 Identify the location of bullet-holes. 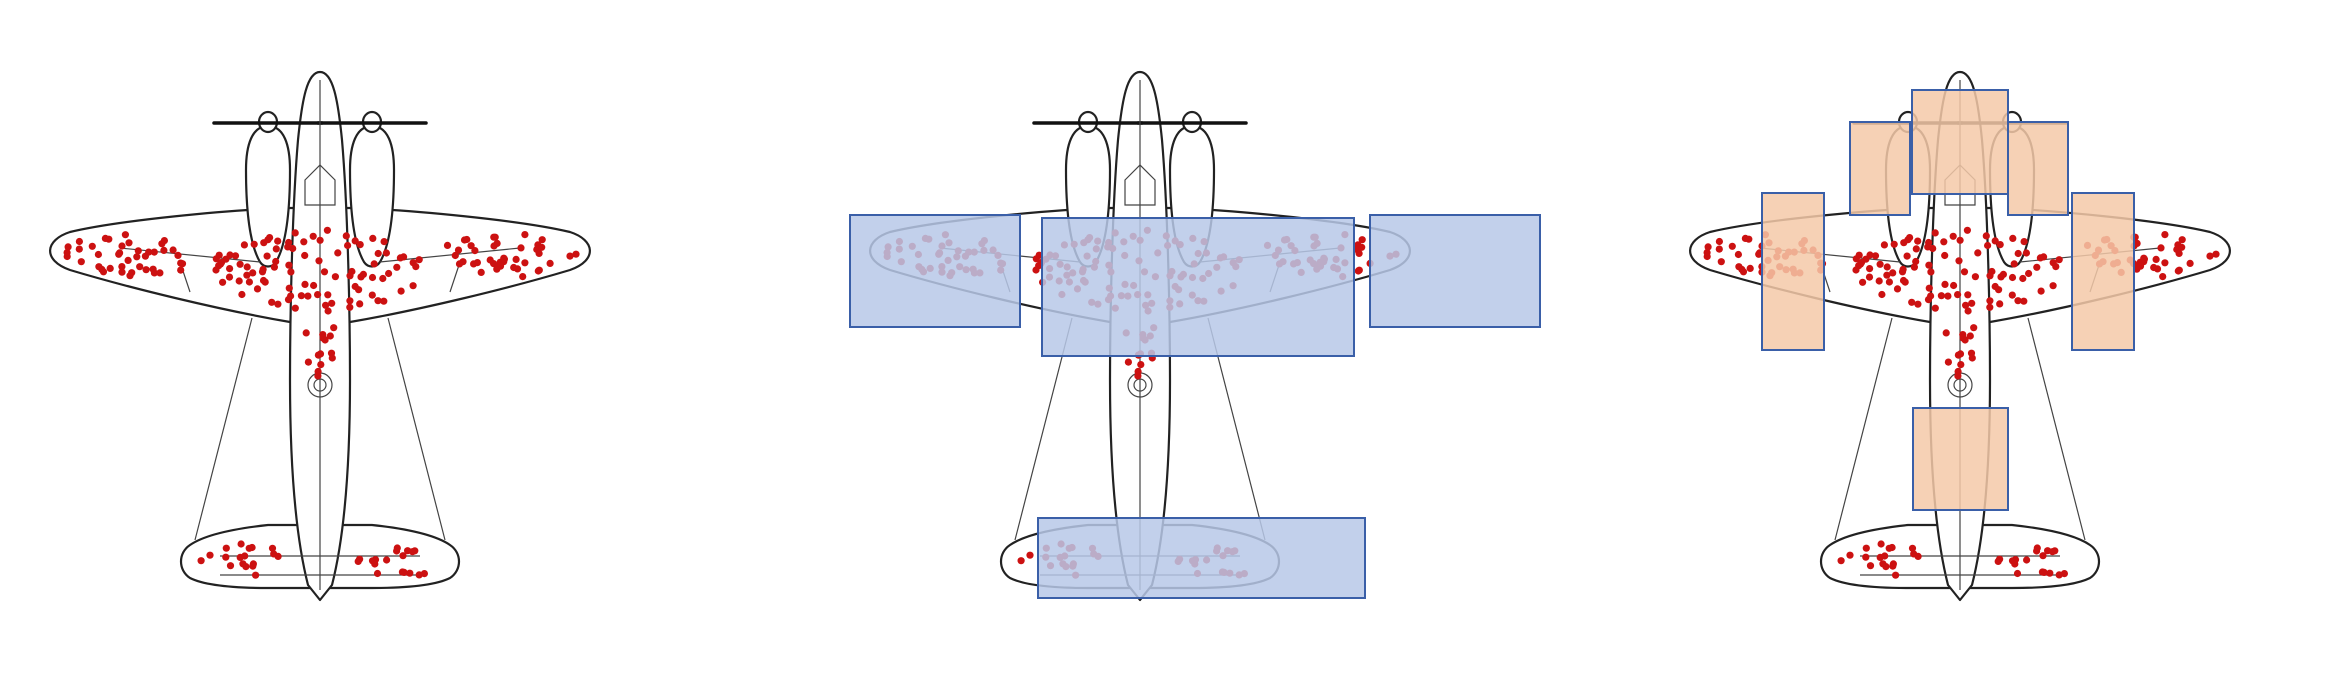
(321, 402).